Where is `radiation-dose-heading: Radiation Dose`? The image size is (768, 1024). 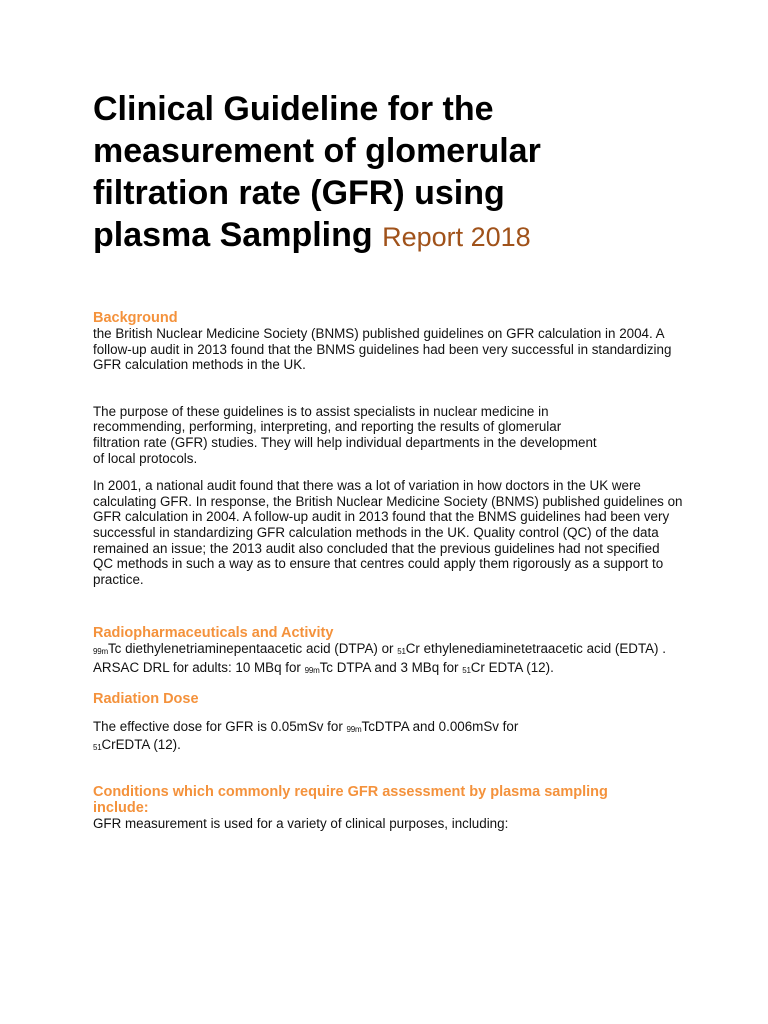
radiation-dose-heading: Radiation Dose is located at coordinates (146, 698).